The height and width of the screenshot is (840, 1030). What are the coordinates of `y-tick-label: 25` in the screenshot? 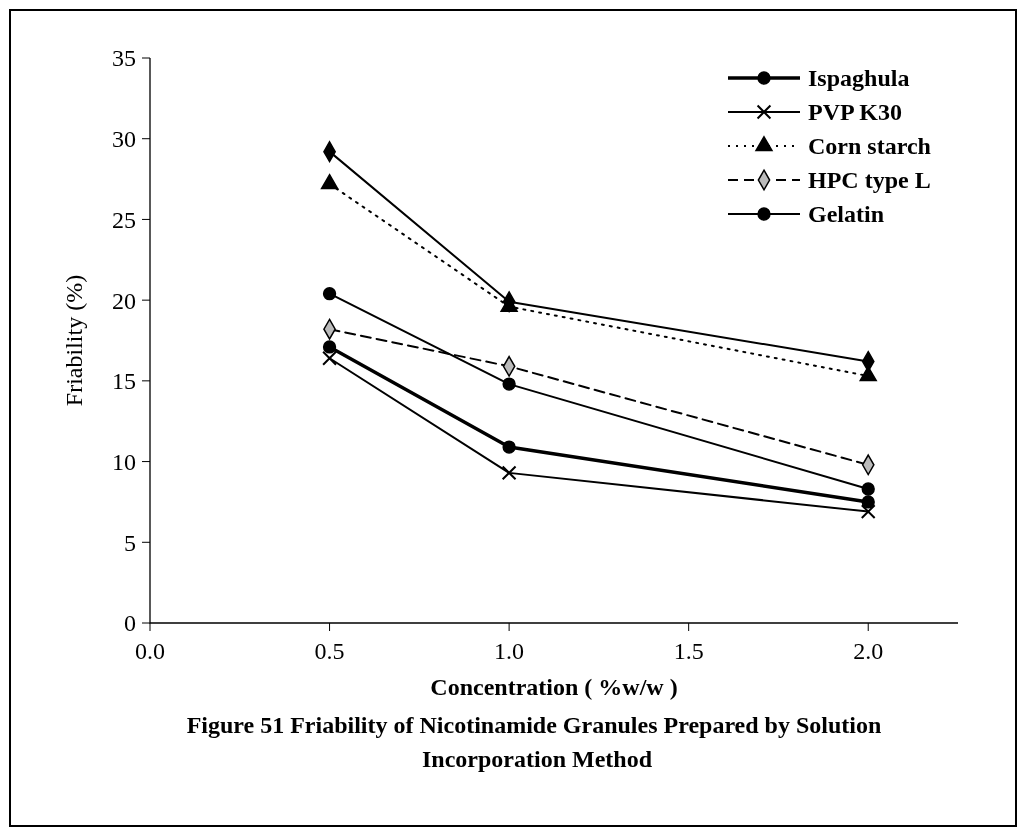 It's located at (124, 219).